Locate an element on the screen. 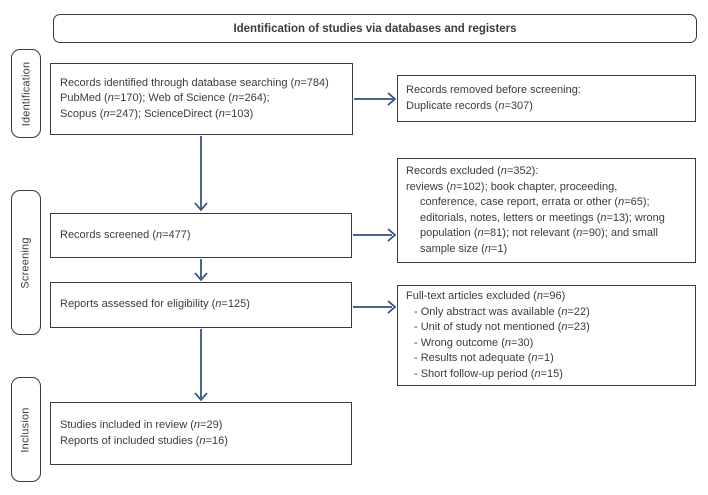 Image resolution: width=708 pixels, height=495 pixels. box-text-line: - Only abstract was available (n=22) is located at coordinates (502, 311).